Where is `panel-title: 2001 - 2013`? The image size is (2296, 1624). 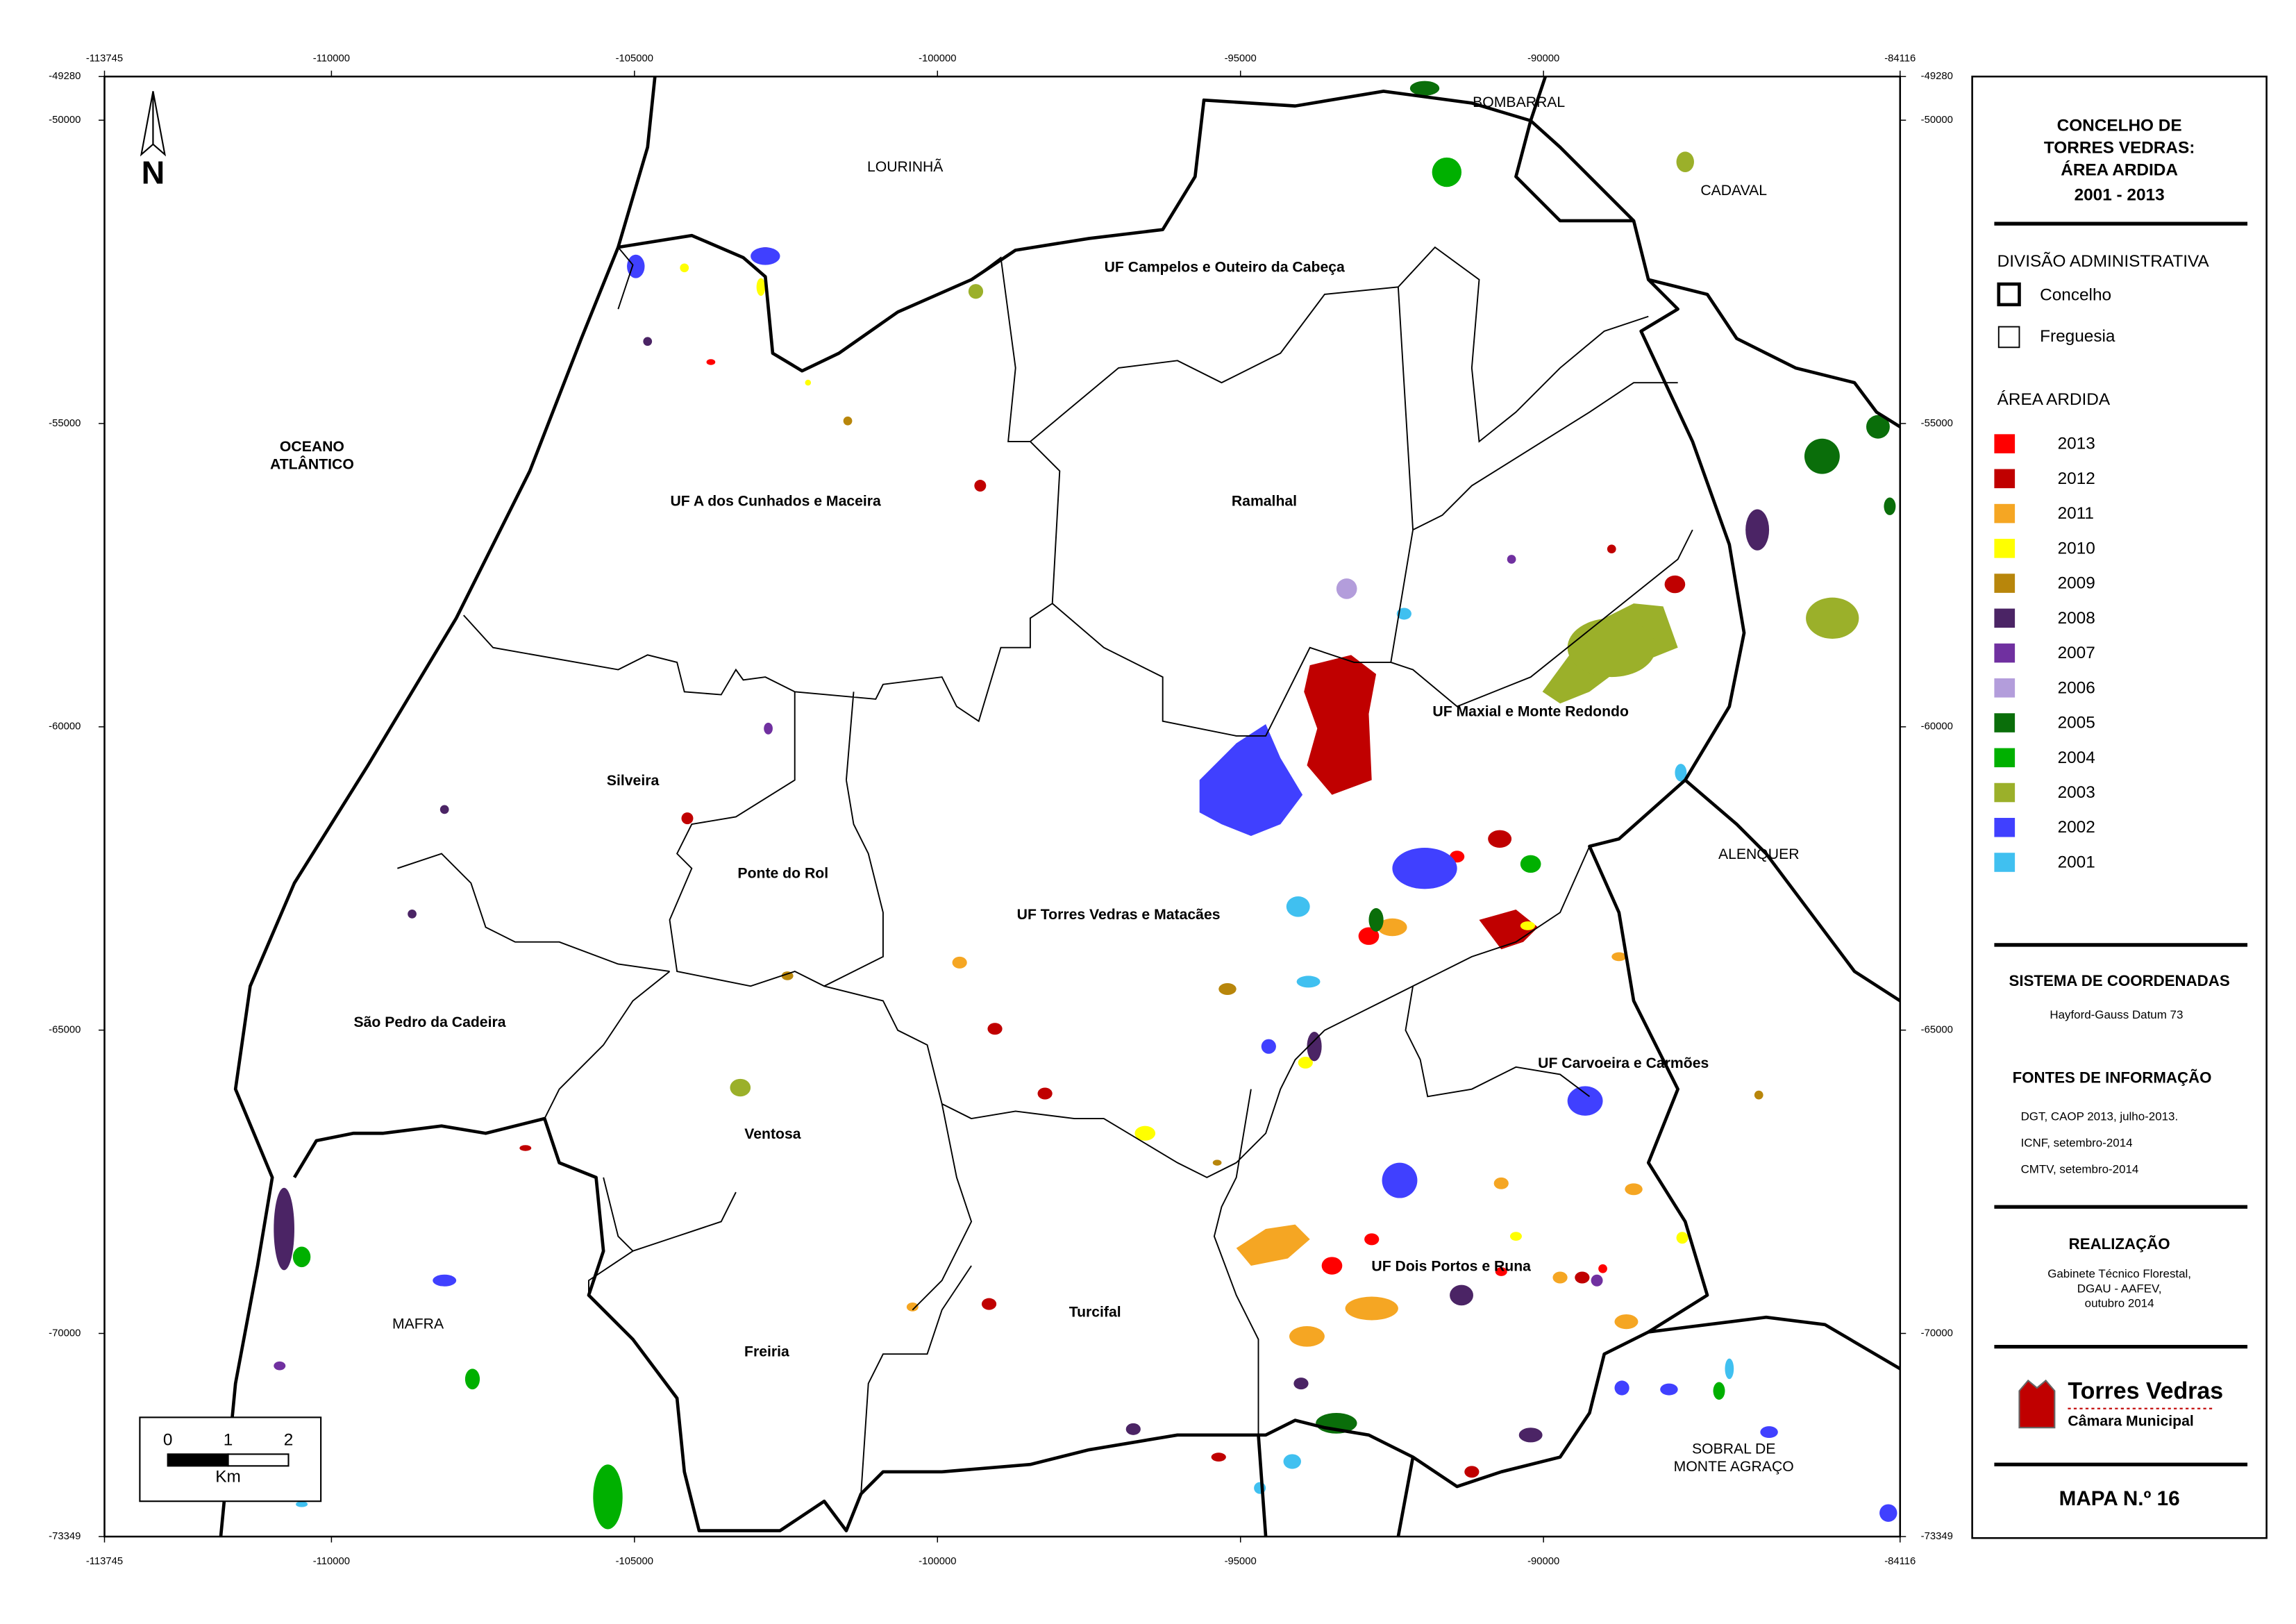 panel-title: 2001 - 2013 is located at coordinates (2120, 194).